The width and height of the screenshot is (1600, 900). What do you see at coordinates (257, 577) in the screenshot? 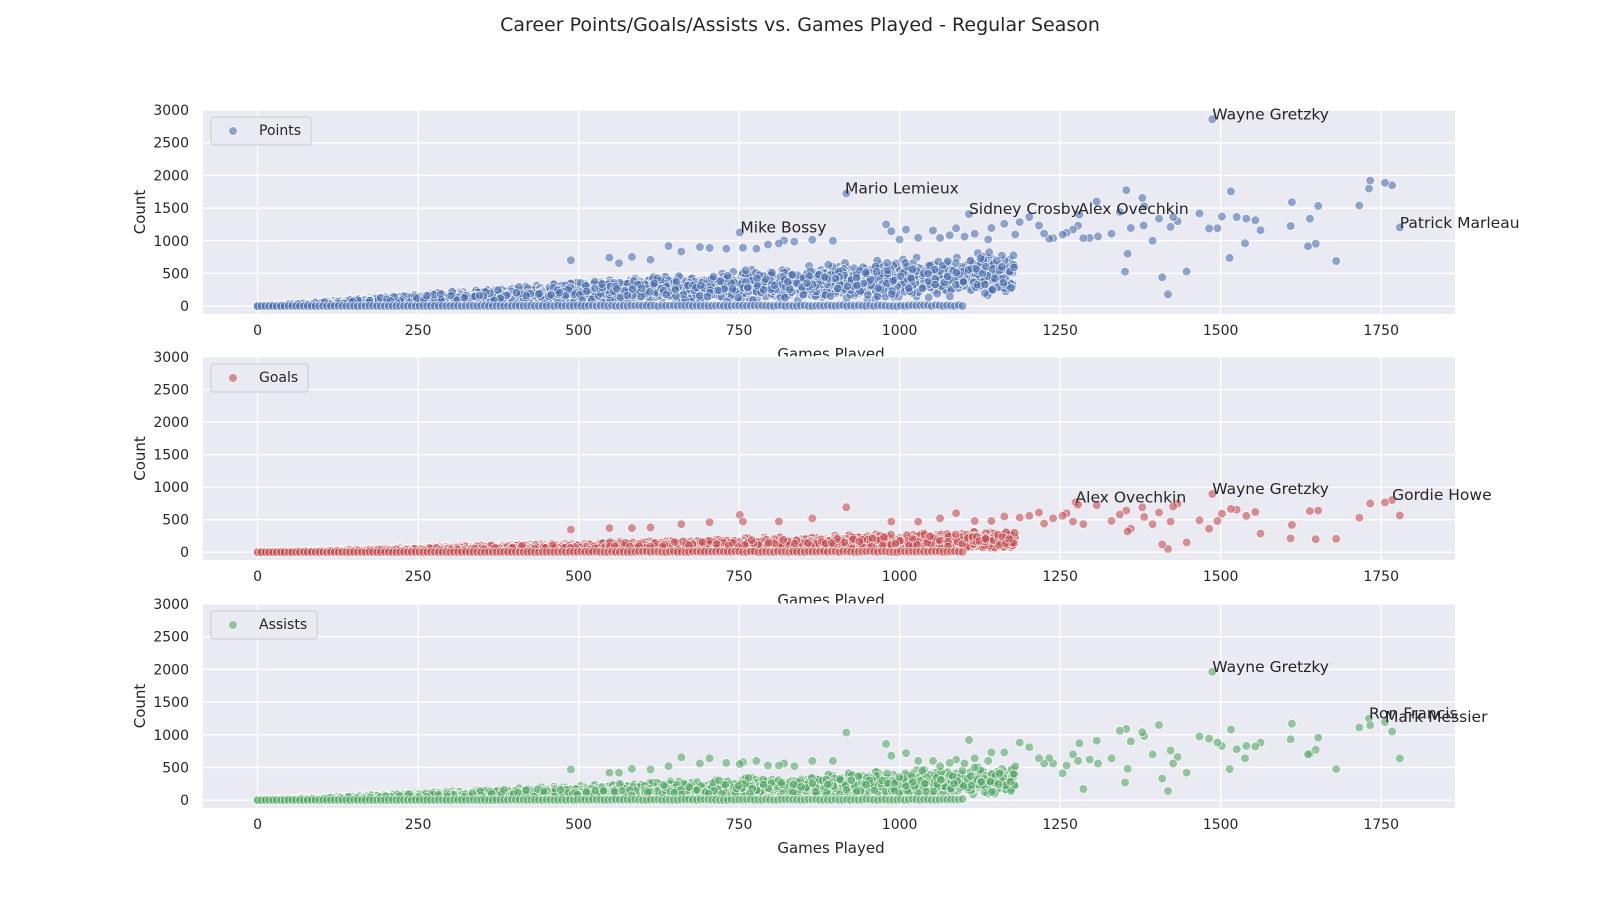
I see `x-tick-label: 0` at bounding box center [257, 577].